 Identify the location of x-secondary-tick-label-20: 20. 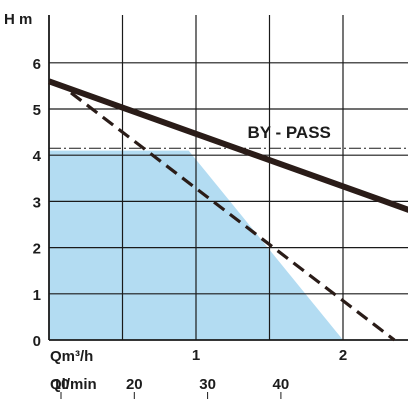
(134, 384).